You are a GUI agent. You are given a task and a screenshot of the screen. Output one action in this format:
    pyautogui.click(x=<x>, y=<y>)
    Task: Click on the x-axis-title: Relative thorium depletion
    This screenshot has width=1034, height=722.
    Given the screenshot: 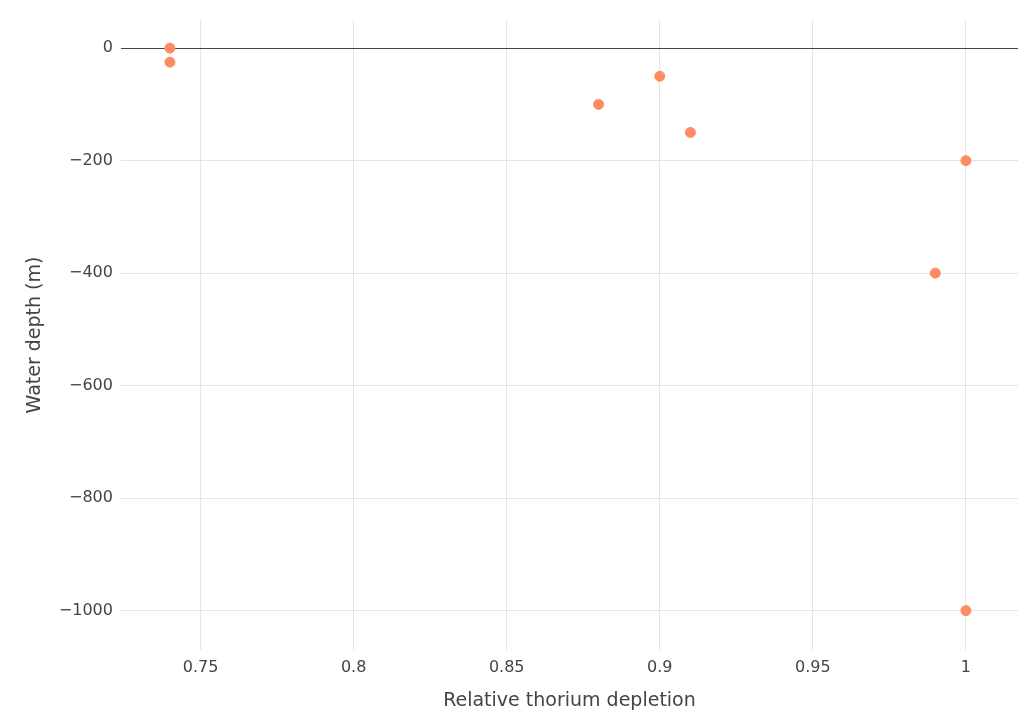 What is the action you would take?
    pyautogui.click(x=569, y=698)
    